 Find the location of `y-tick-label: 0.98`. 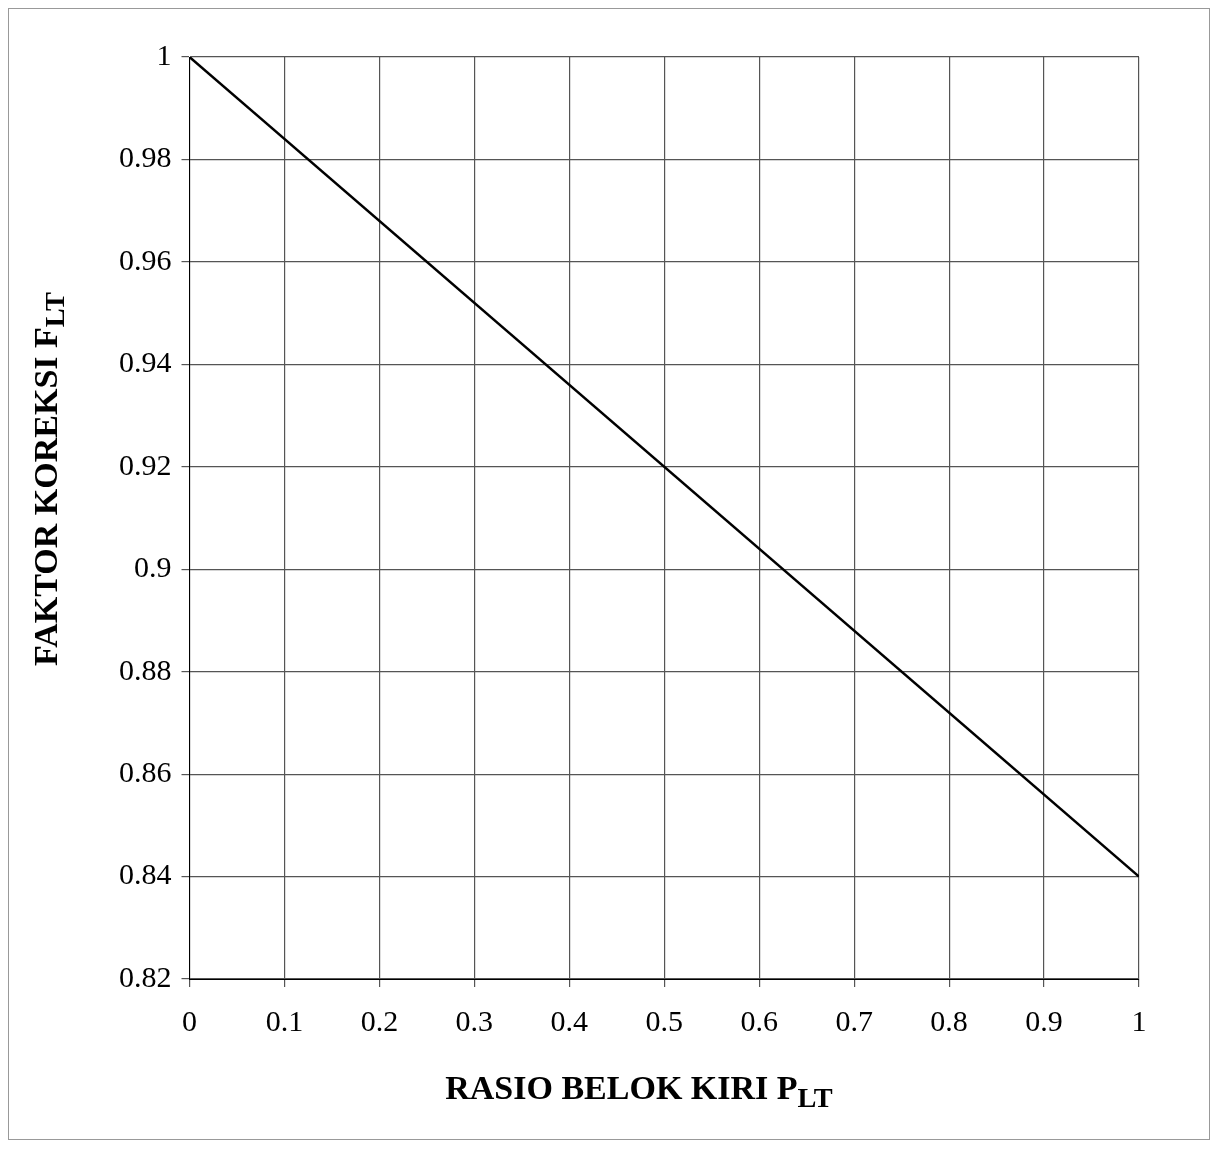

y-tick-label: 0.98 is located at coordinates (145, 157).